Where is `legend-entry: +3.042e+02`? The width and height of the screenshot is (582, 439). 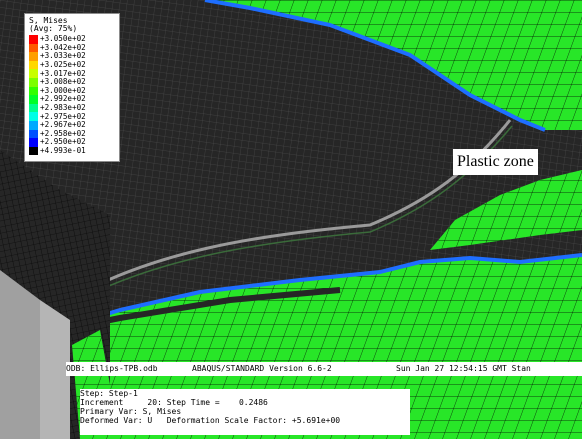 legend-entry: +3.042e+02 is located at coordinates (72, 47).